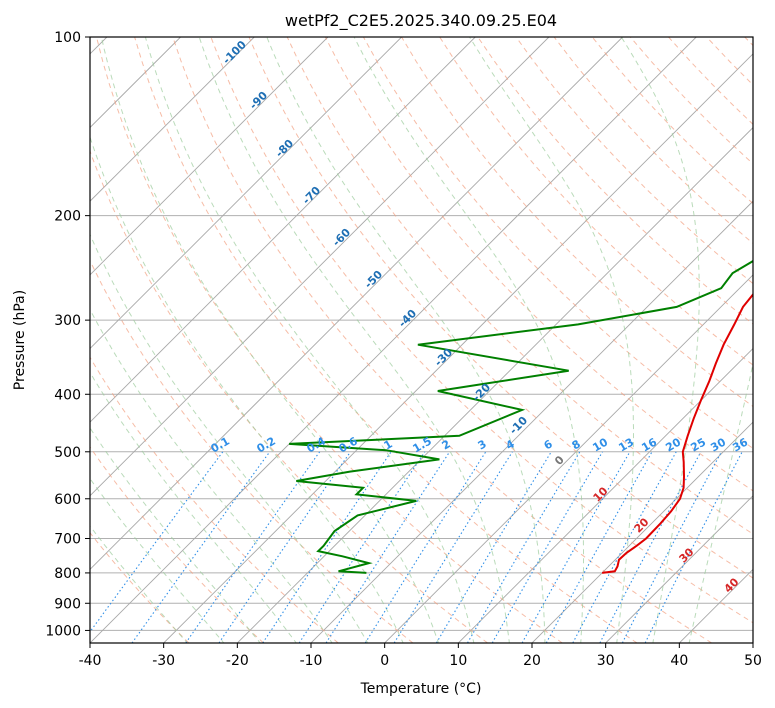 The width and height of the screenshot is (775, 708). I want to click on dry-adiabat-label: -80, so click(284, 148).